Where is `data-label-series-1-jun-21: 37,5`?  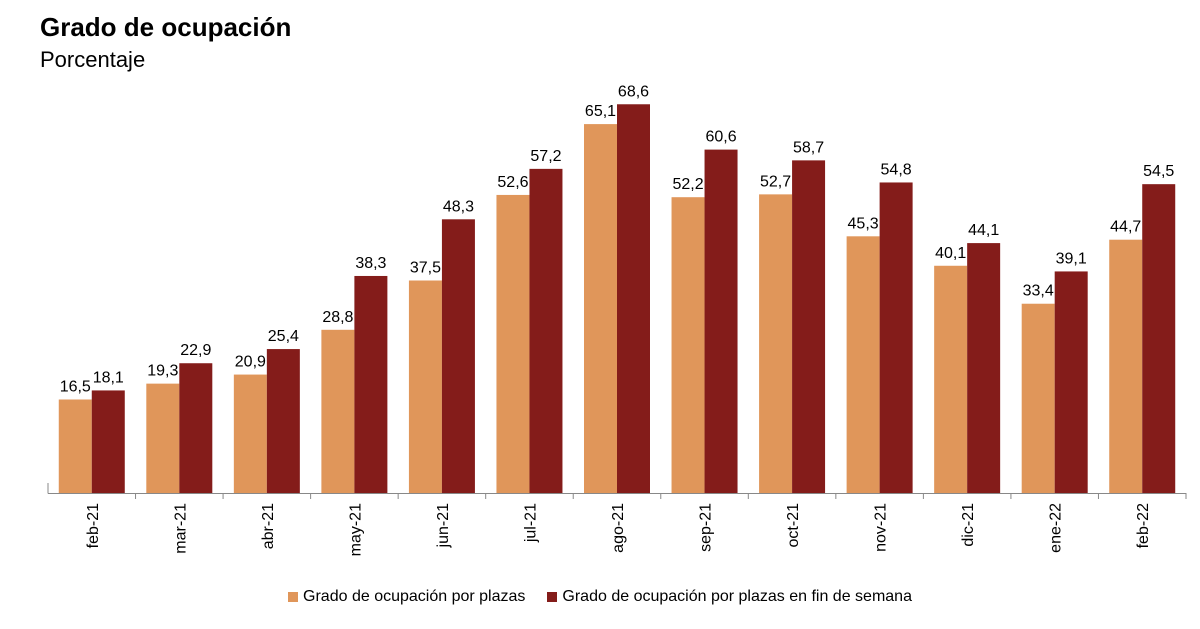 data-label-series-1-jun-21: 37,5 is located at coordinates (425, 268).